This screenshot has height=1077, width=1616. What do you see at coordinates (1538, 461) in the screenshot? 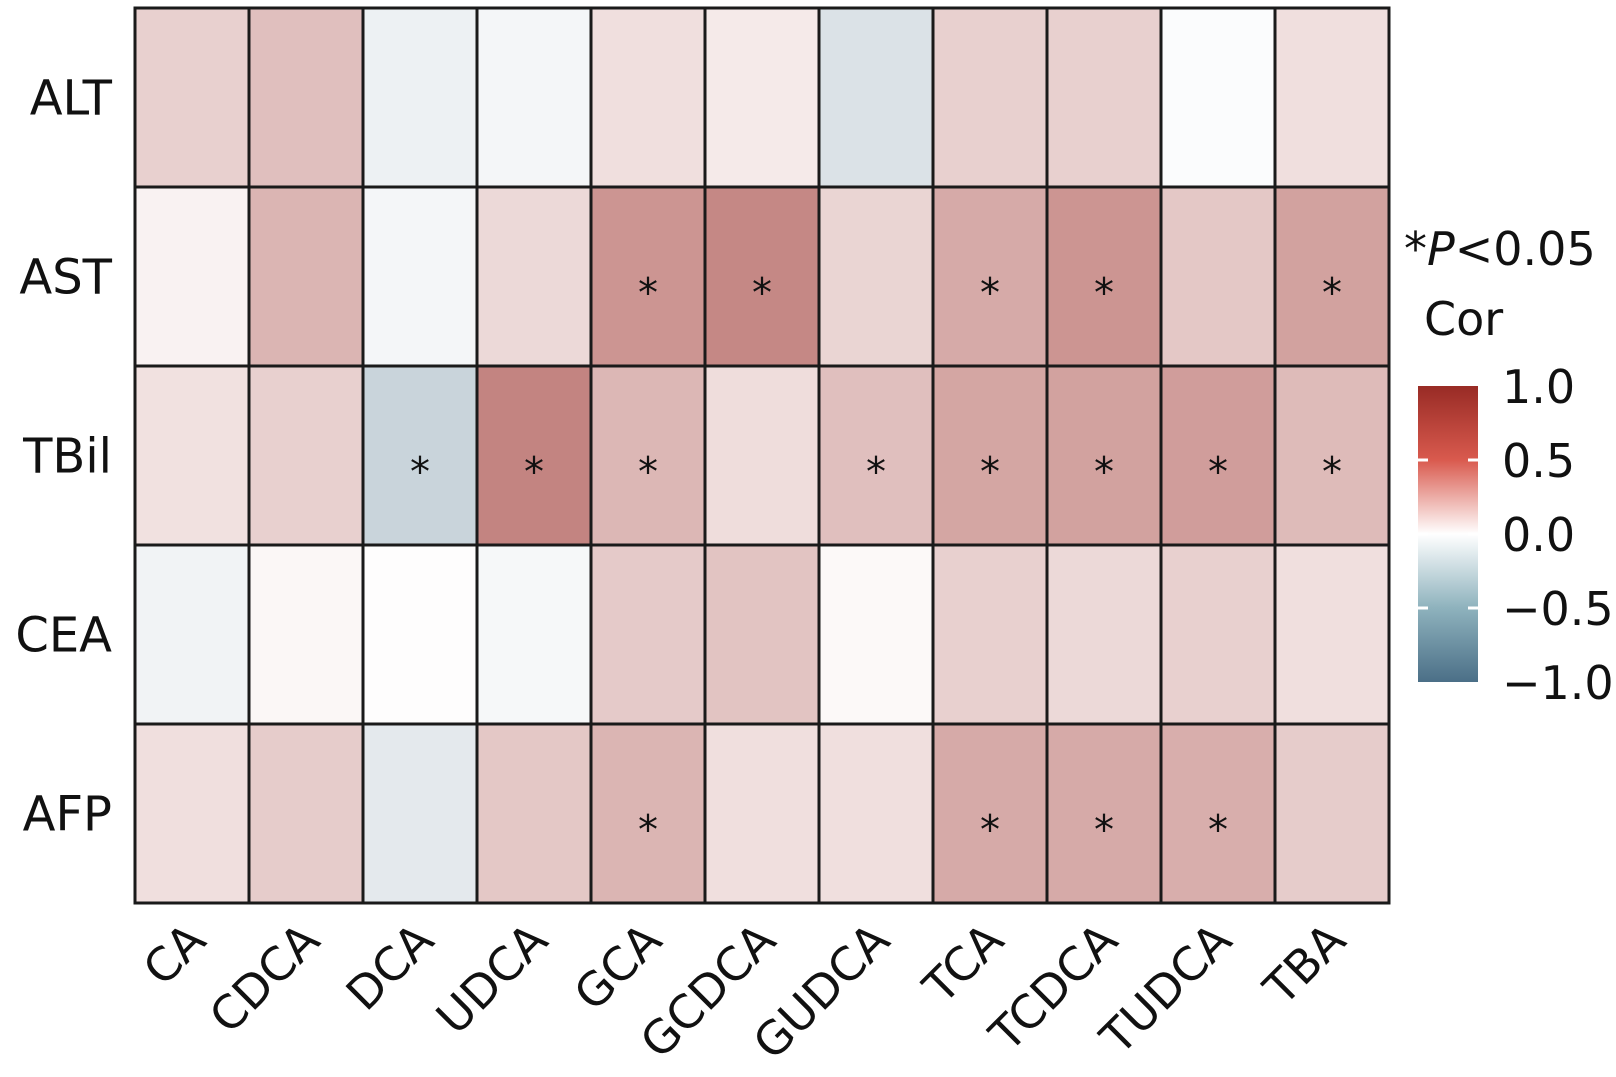
I see `legend-tick-label: 0.5` at bounding box center [1538, 461].